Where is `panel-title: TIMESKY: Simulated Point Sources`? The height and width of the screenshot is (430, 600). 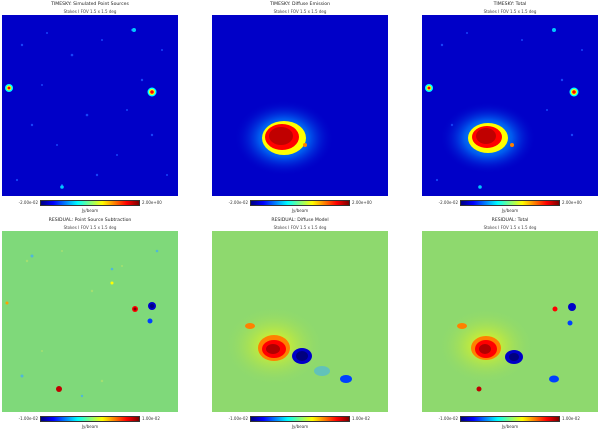 panel-title: TIMESKY: Simulated Point Sources is located at coordinates (90, 4).